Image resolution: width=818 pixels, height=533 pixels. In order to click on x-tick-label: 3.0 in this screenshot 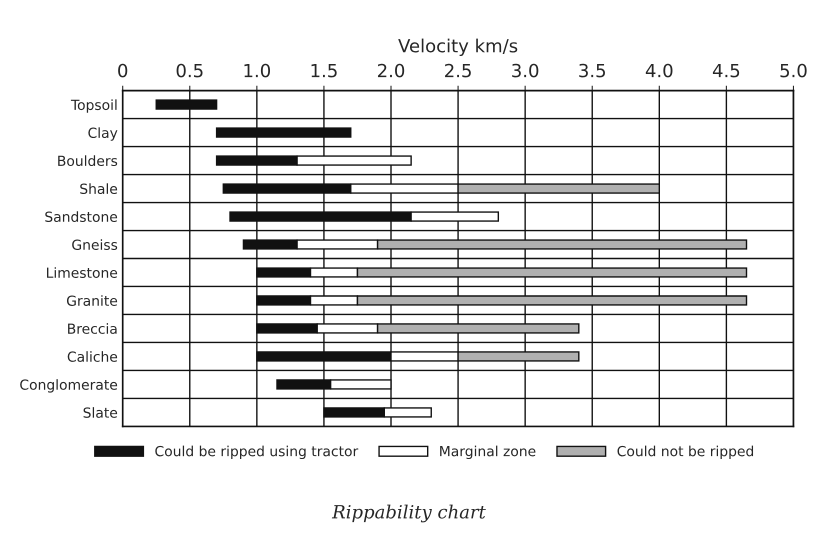, I will do `click(525, 71)`.